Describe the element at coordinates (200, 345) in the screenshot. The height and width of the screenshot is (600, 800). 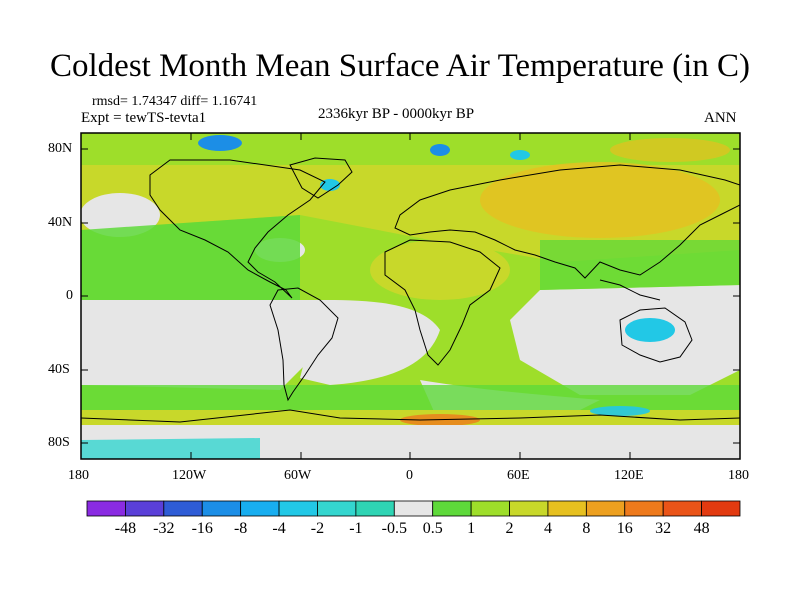
I see `east-pacific-neutral` at that location.